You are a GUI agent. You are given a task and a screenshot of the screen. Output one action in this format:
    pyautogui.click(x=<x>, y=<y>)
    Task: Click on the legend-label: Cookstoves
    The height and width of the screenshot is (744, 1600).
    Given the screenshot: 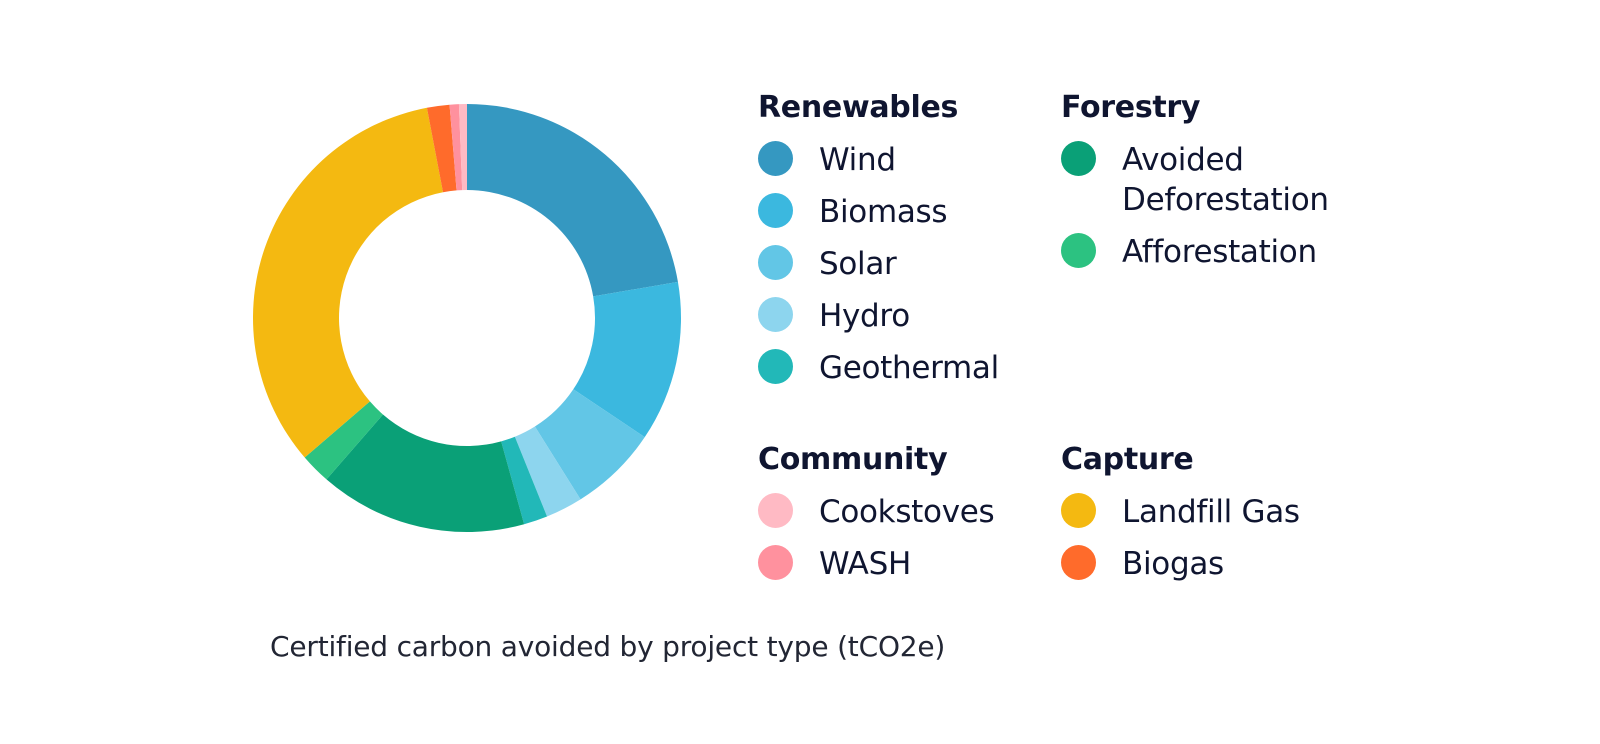 What is the action you would take?
    pyautogui.click(x=907, y=512)
    